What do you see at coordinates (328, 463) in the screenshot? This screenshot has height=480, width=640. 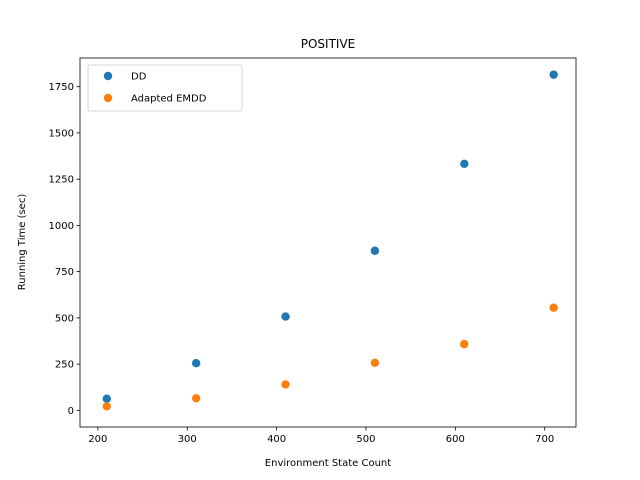 I see `x-axis-label: Environment State Count` at bounding box center [328, 463].